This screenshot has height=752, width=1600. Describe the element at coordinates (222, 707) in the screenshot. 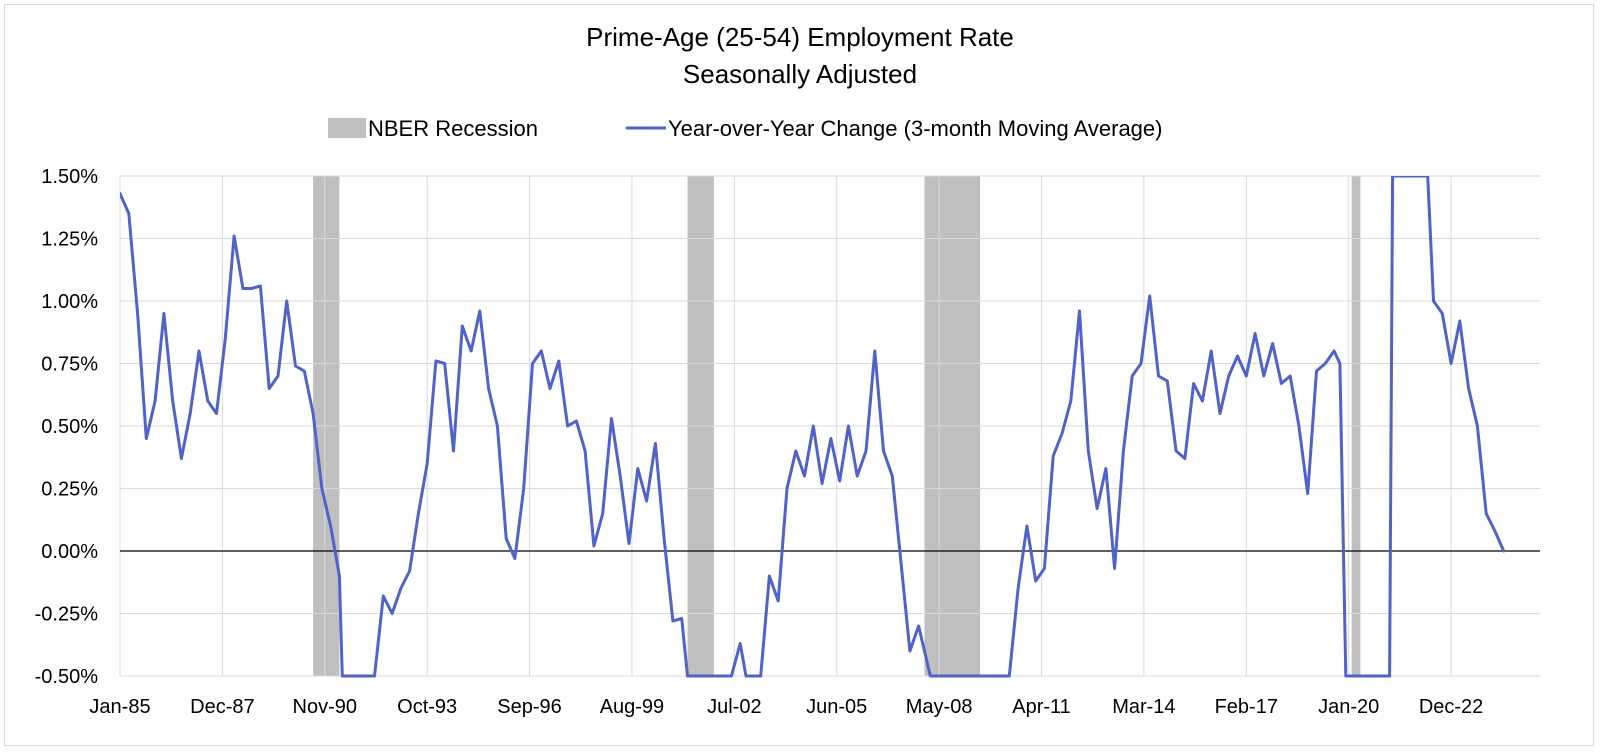

I see `x-tick-label: Dec-87` at that location.